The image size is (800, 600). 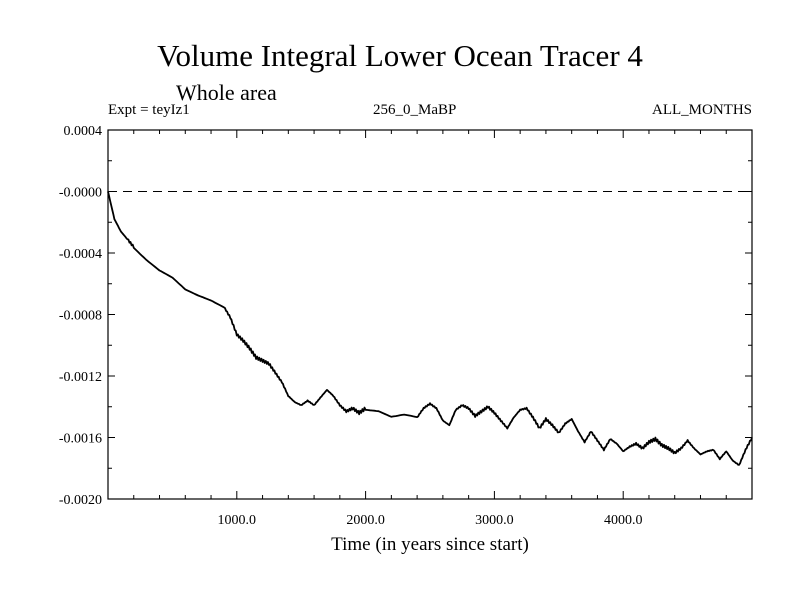 What do you see at coordinates (80, 316) in the screenshot?
I see `y-tick-label: -0.0008` at bounding box center [80, 316].